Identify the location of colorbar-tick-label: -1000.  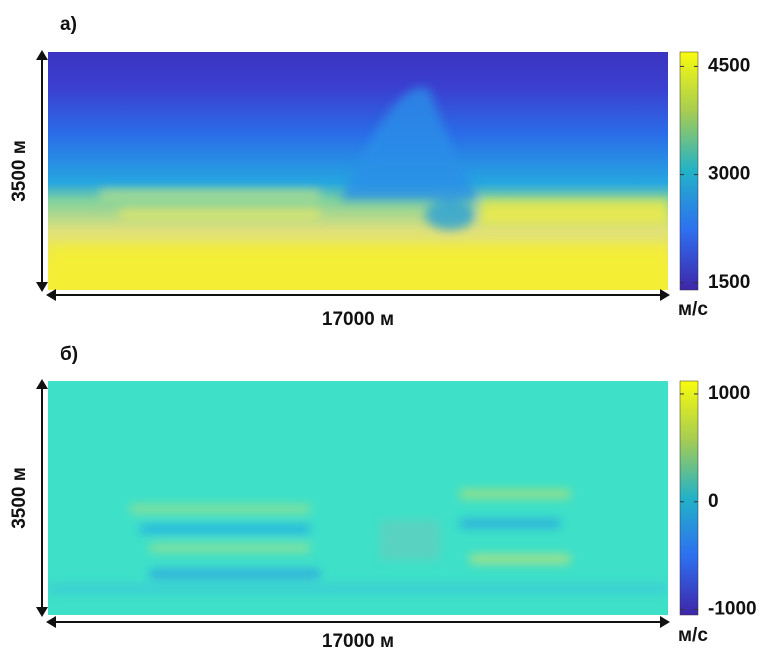
(732, 609).